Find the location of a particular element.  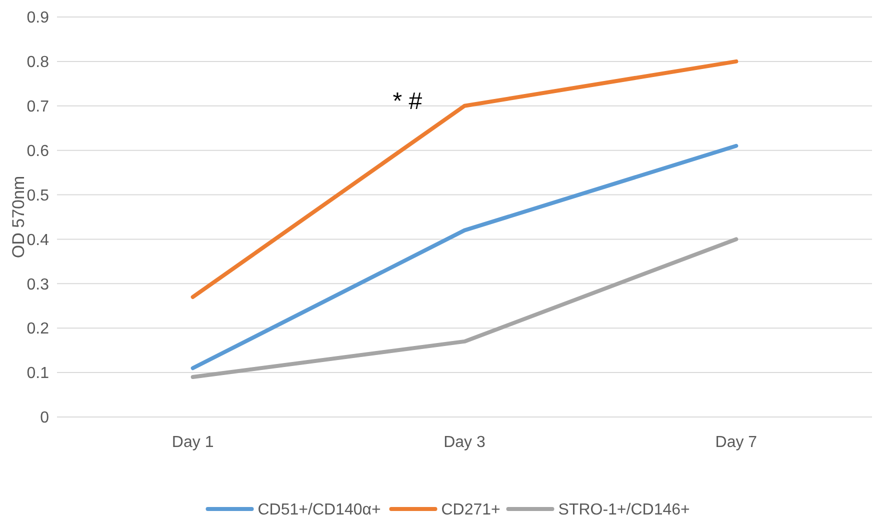

y-tick-label: 0.9 is located at coordinates (38, 18).